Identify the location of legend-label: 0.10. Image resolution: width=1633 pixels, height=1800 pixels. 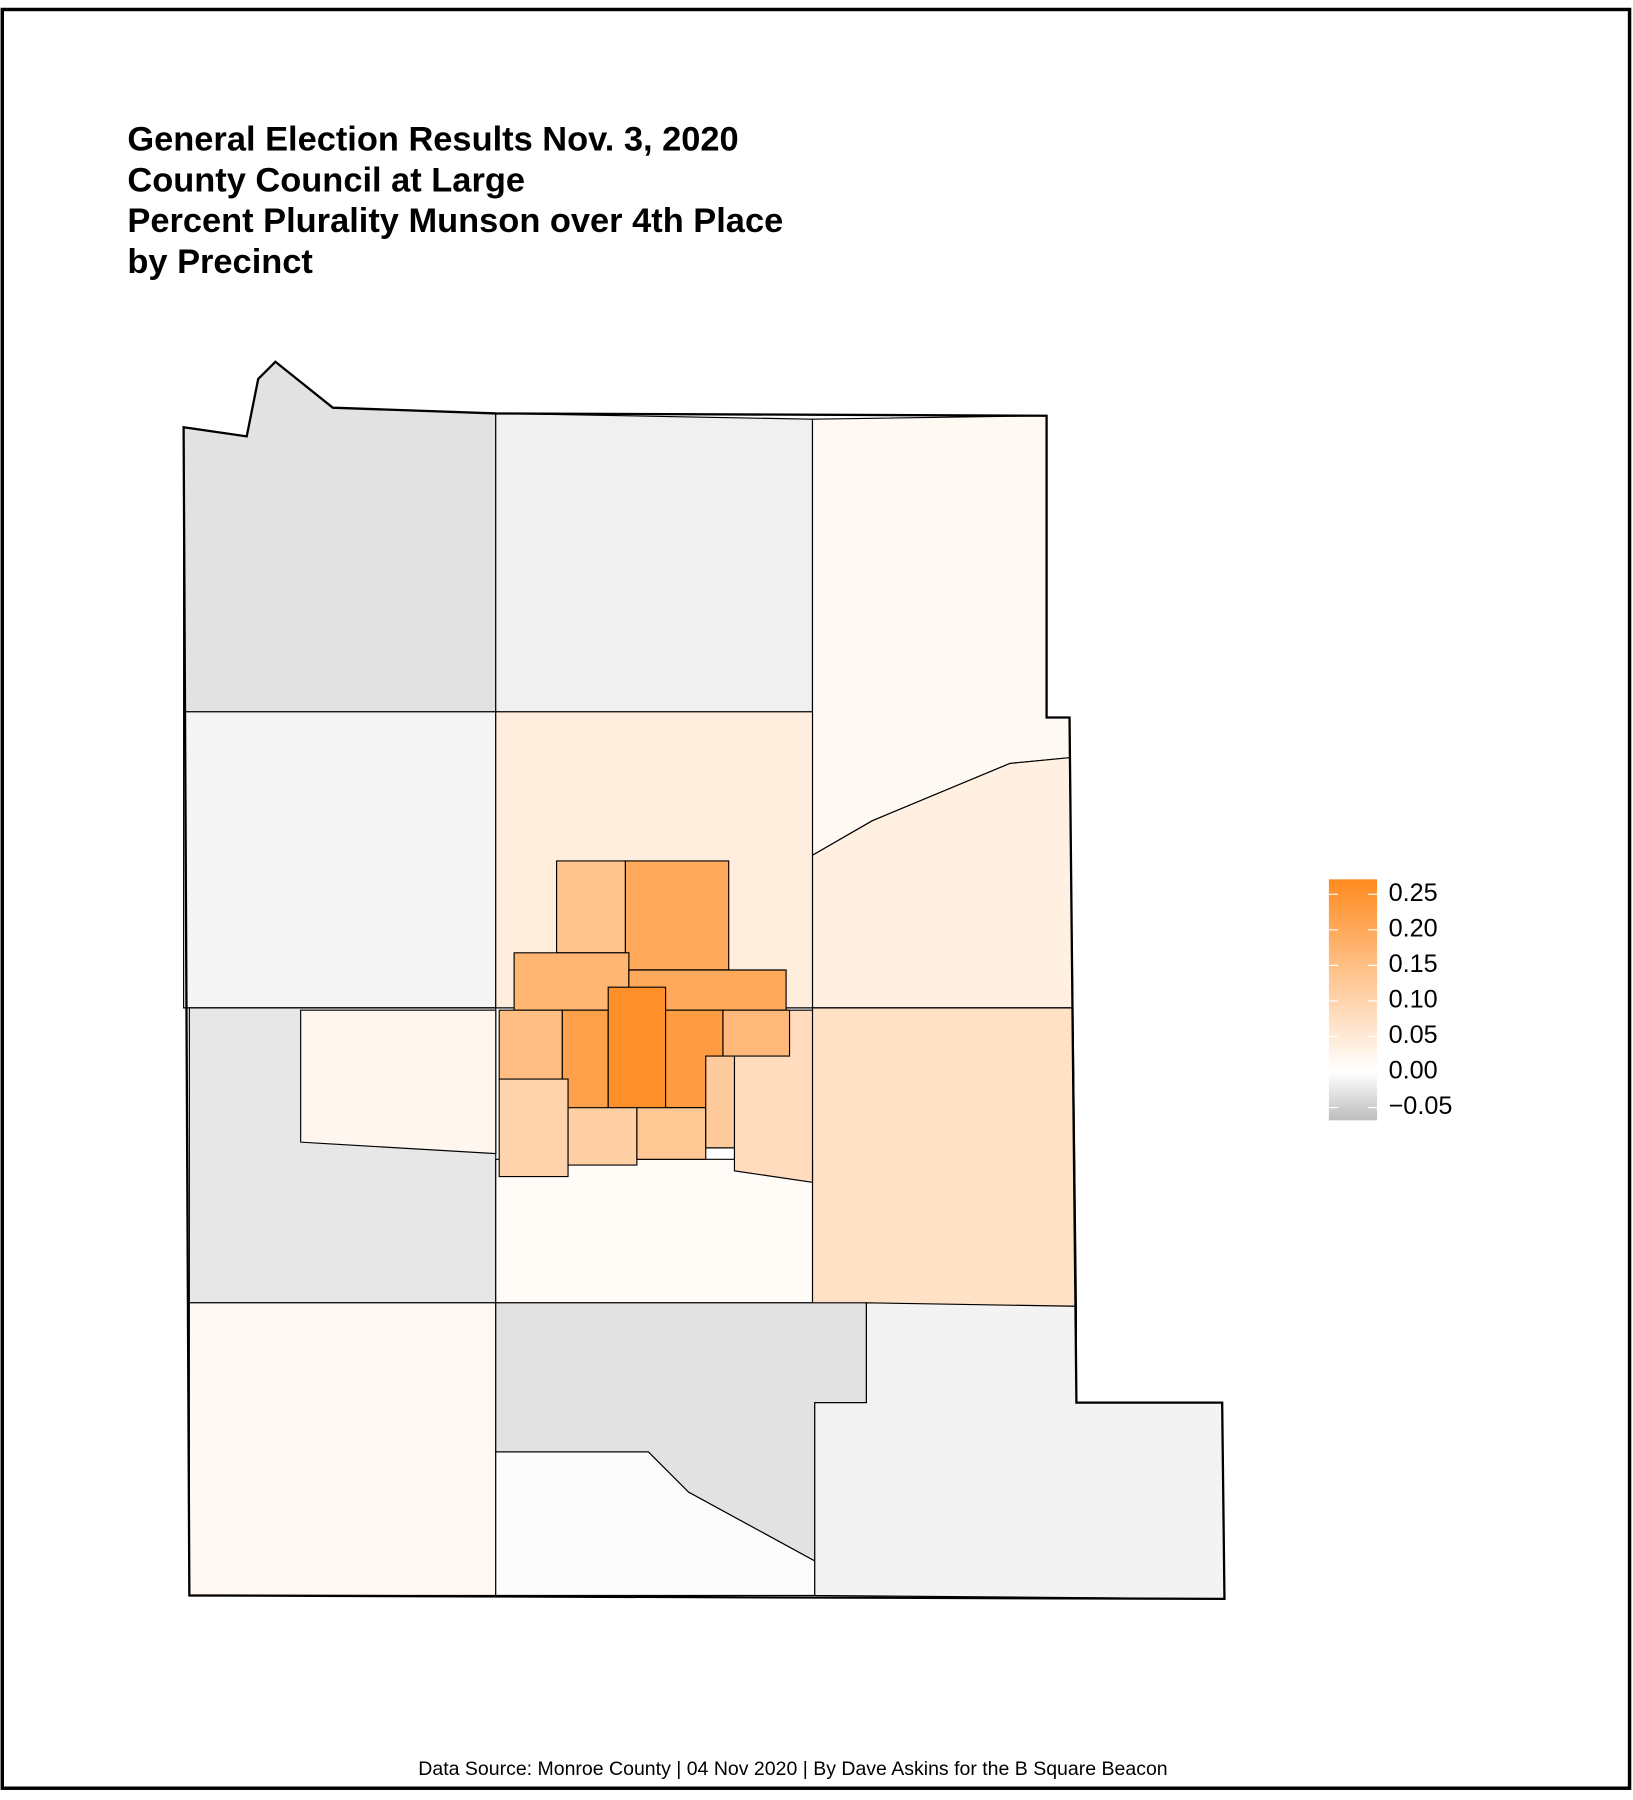
(1413, 1000).